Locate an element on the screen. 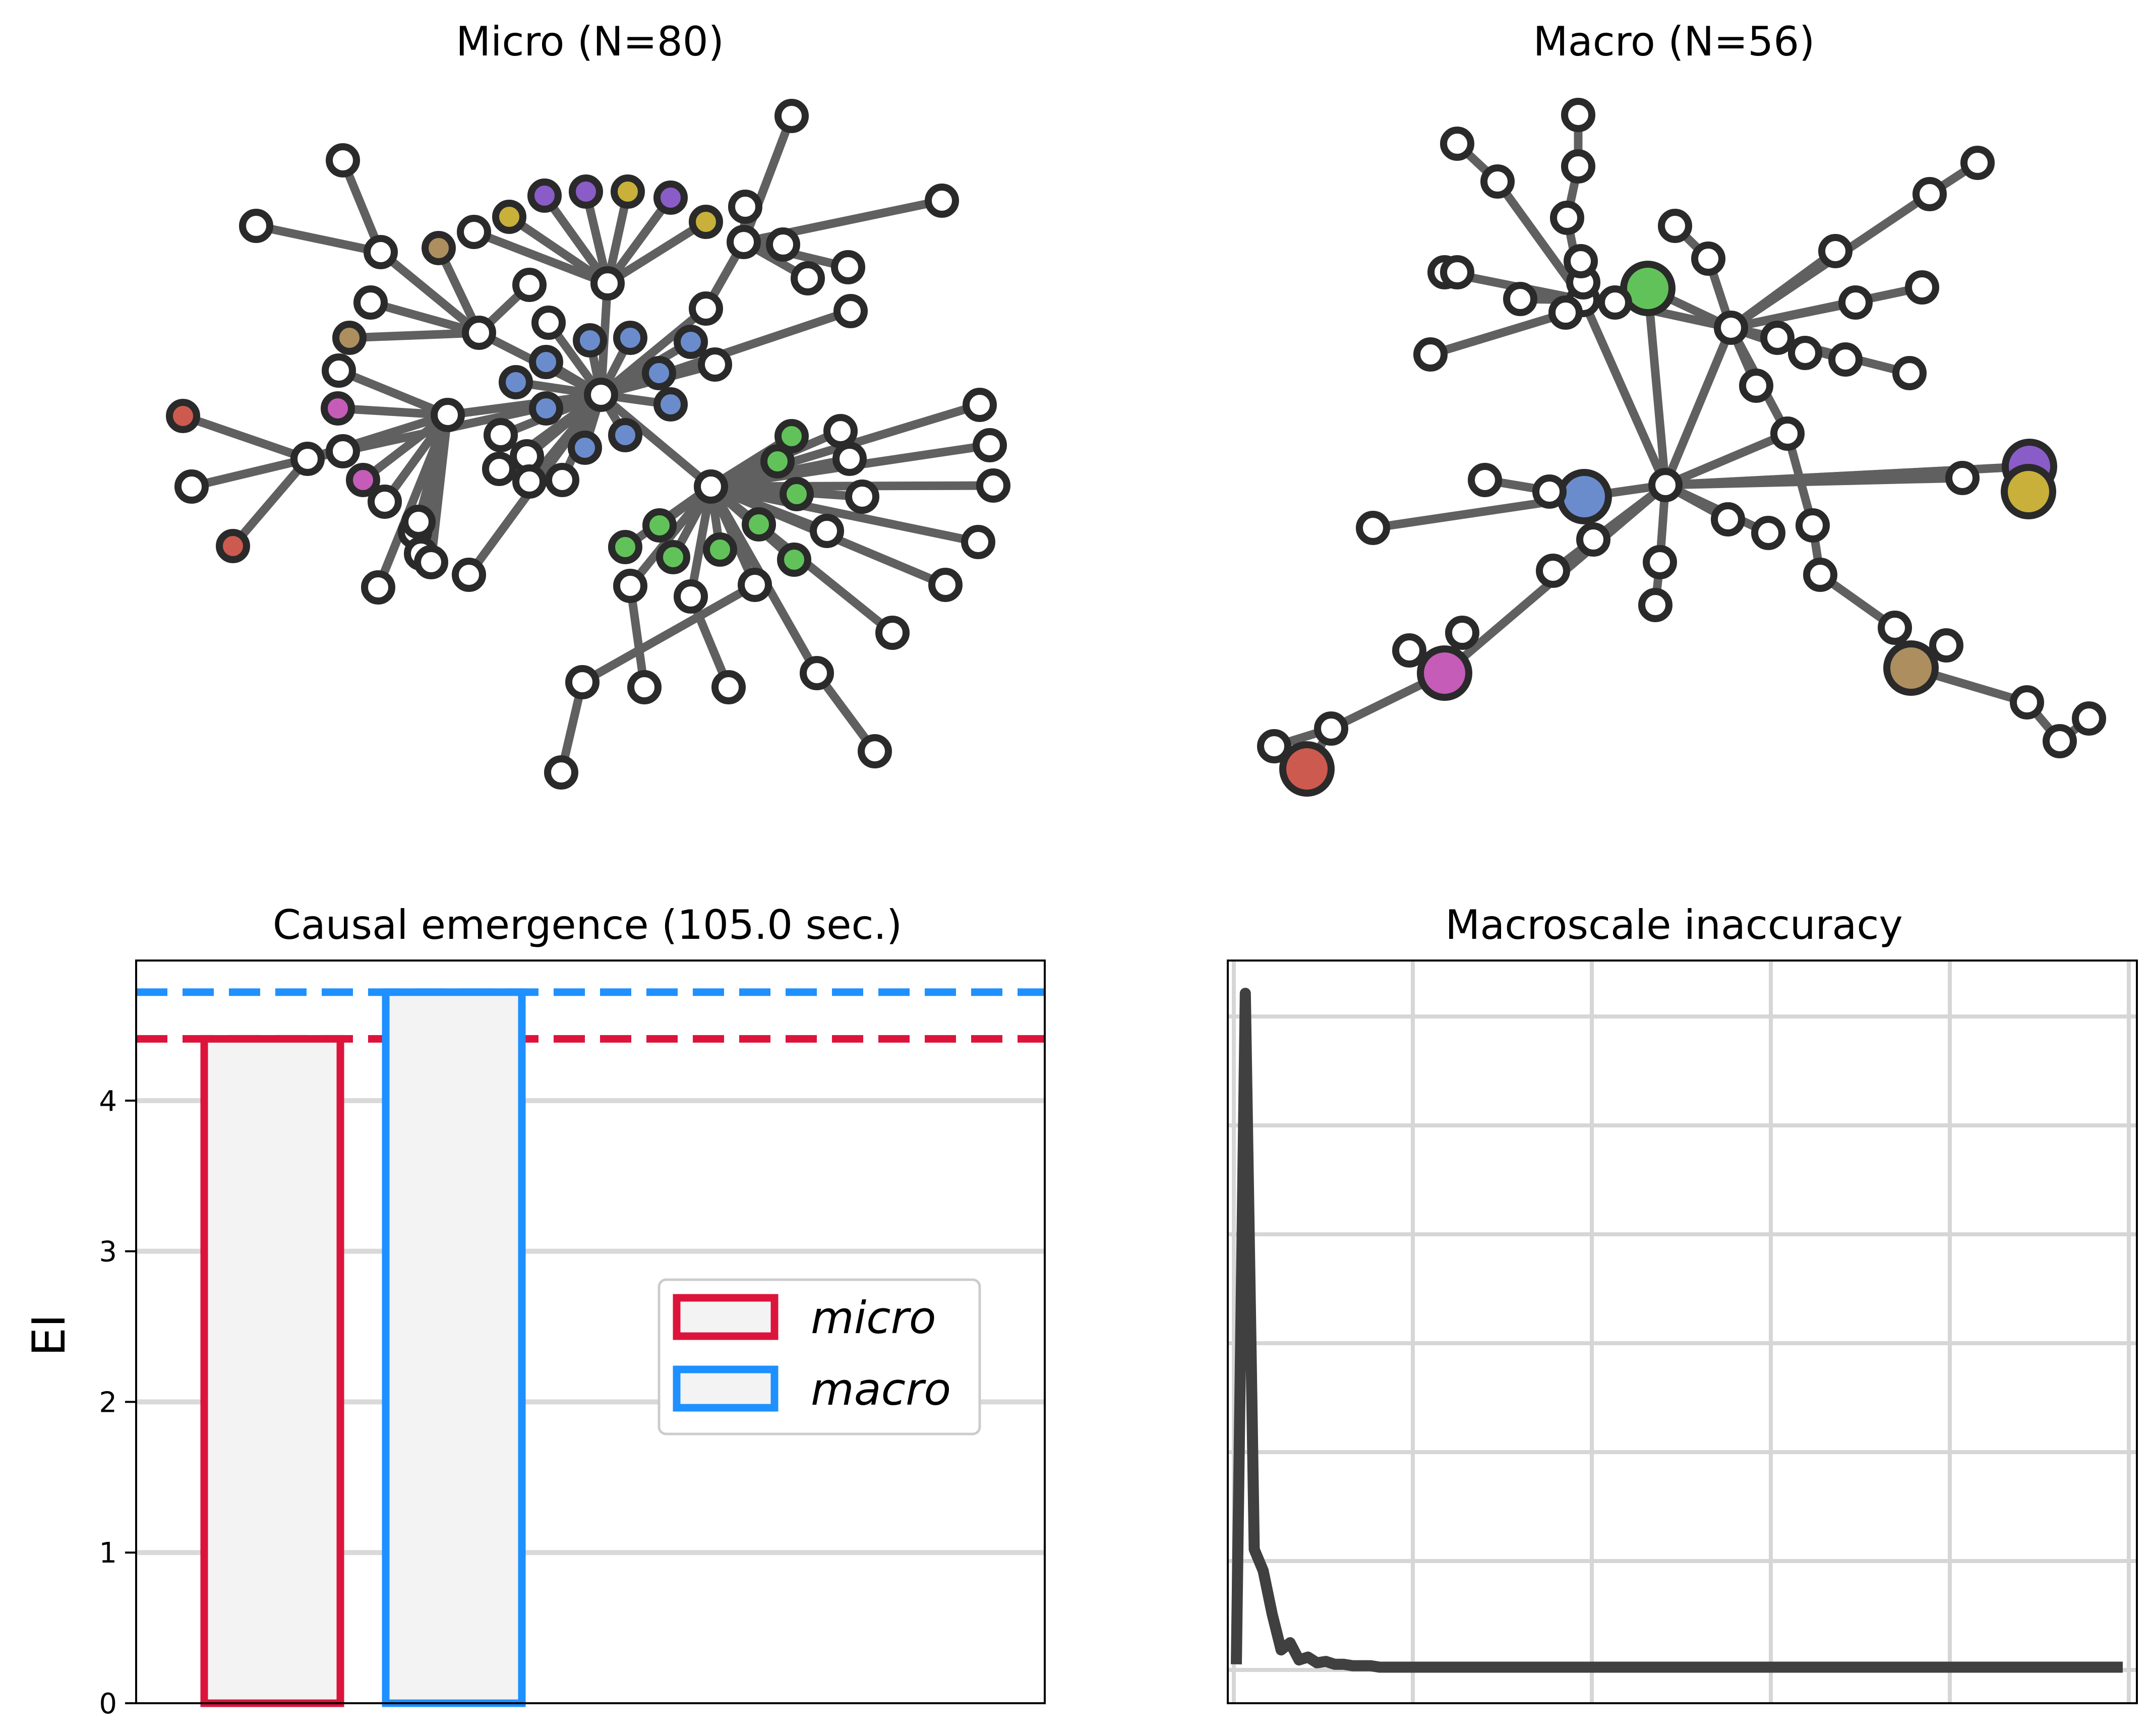 The height and width of the screenshot is (1736, 2151). bar-chart-title: Causal emergence (105.0 sec.) is located at coordinates (587, 925).